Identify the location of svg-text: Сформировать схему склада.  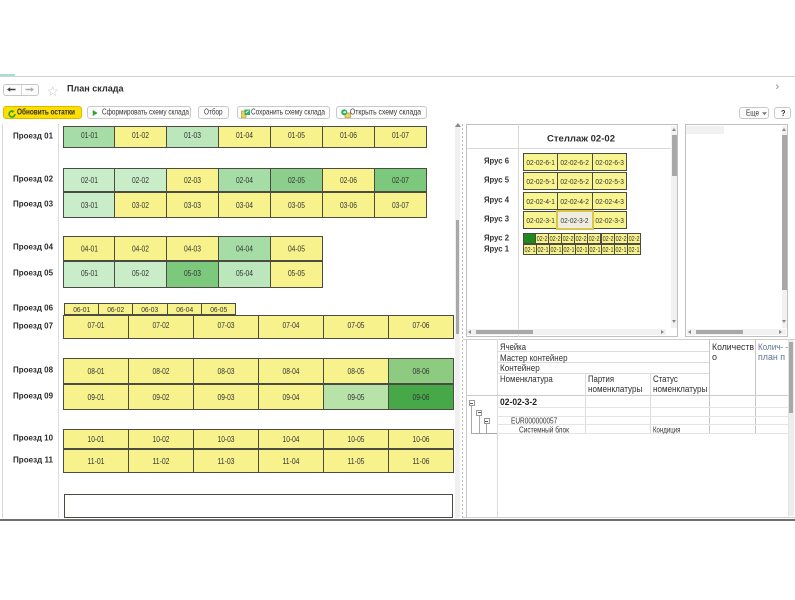
(145, 112).